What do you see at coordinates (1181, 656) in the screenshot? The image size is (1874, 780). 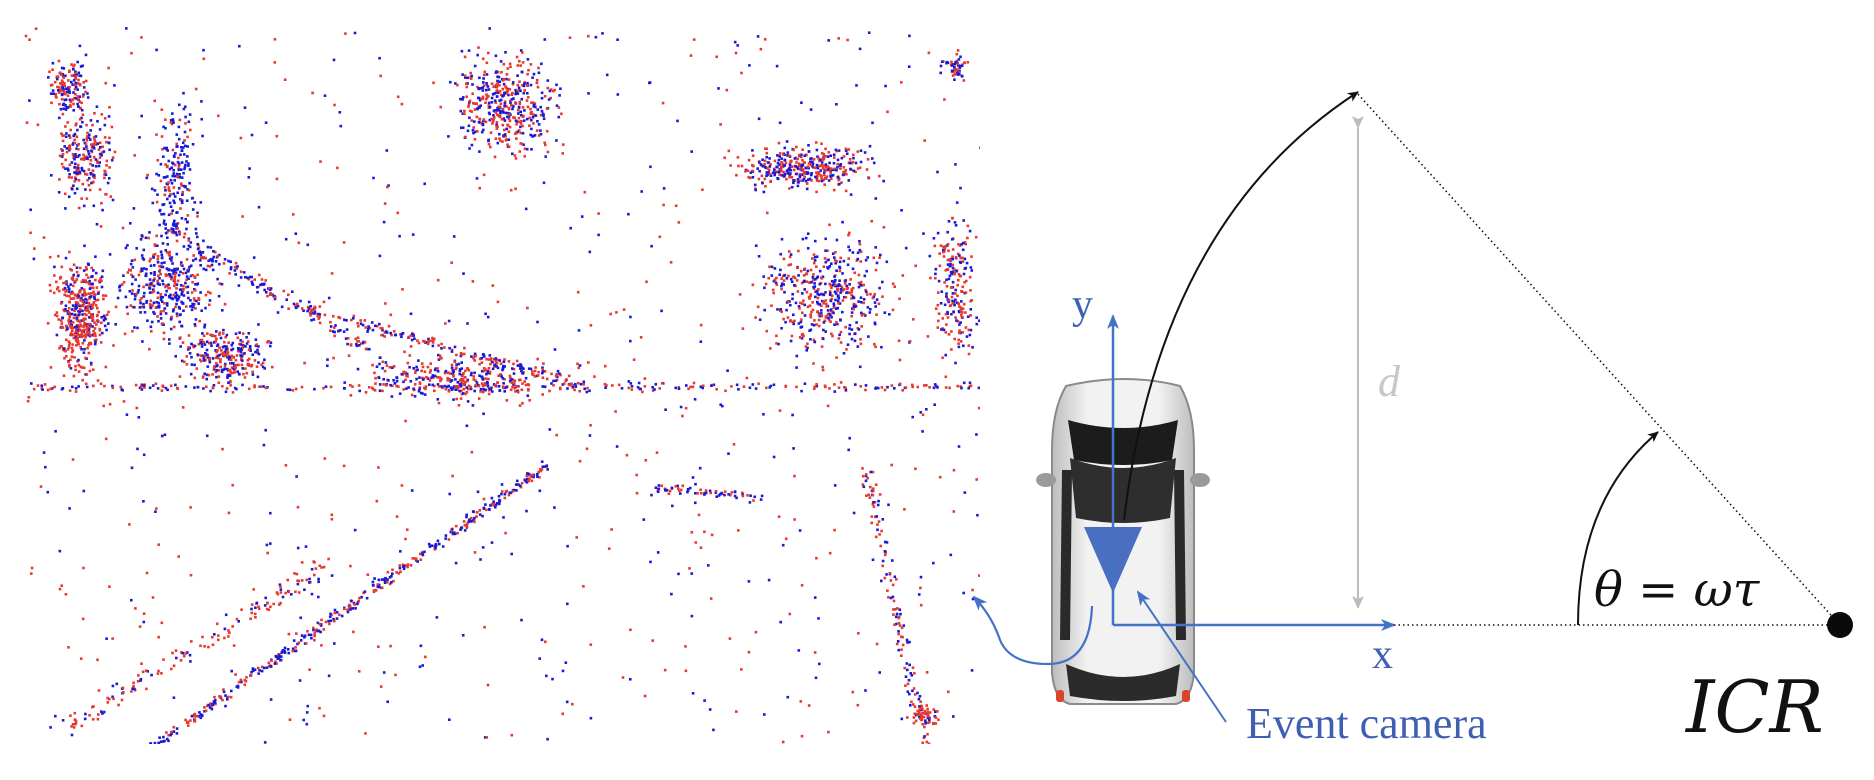 I see `camera-callout-arrow` at bounding box center [1181, 656].